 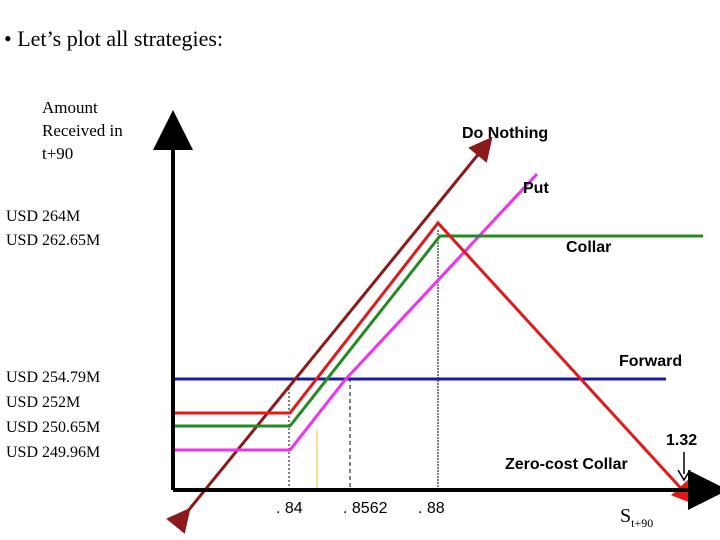 I want to click on pointer-132-arrowhead, so click(x=684, y=475).